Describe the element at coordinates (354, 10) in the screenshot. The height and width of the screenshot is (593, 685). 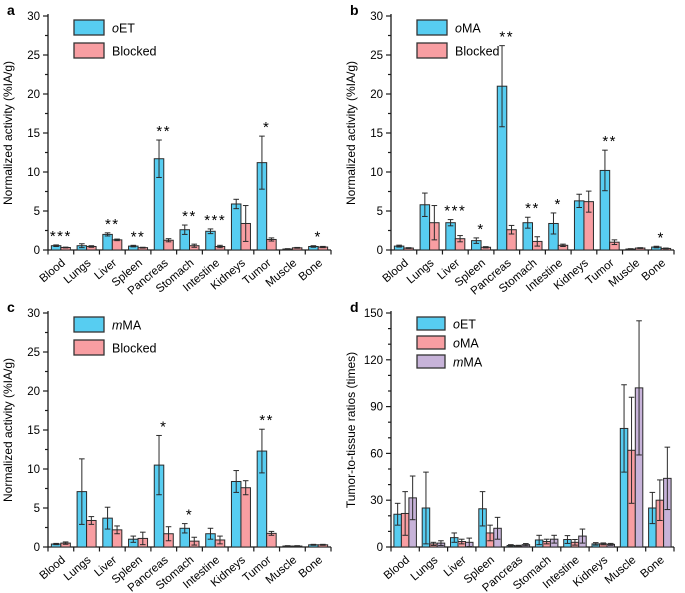
I see `panel-letter-b: b` at that location.